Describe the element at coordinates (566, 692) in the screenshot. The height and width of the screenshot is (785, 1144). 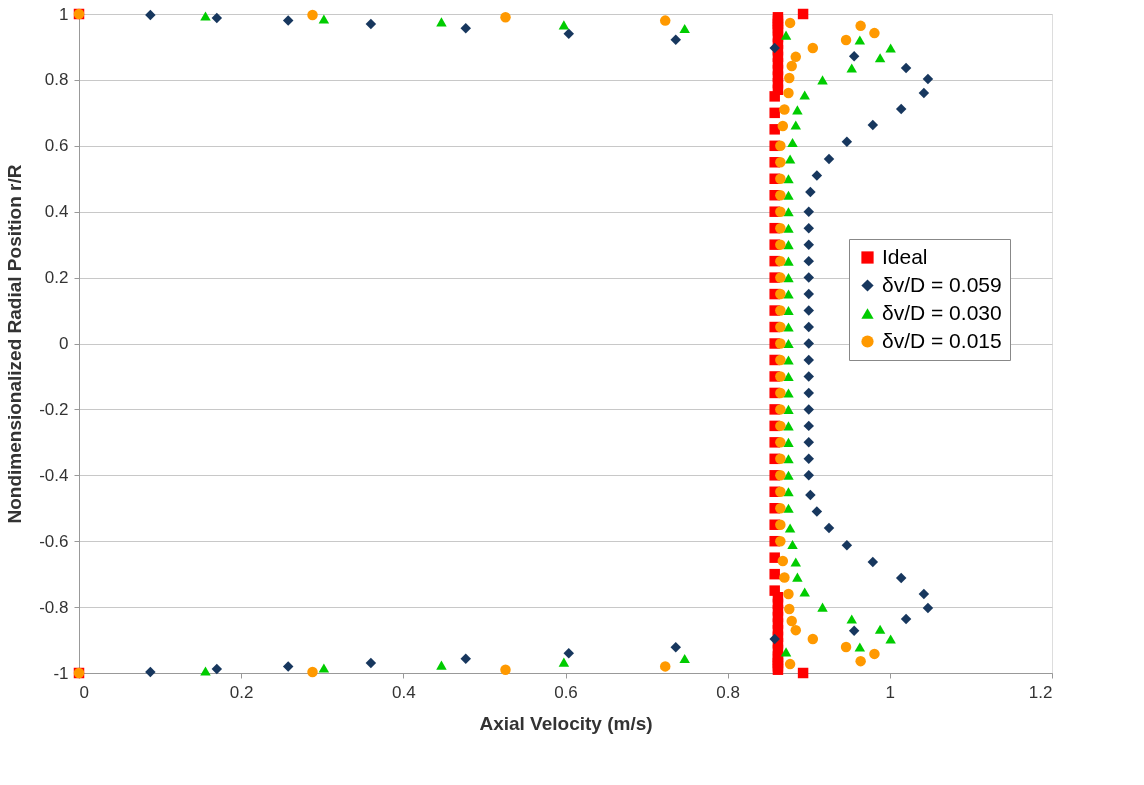
I see `x-tick-label: 0.6` at that location.